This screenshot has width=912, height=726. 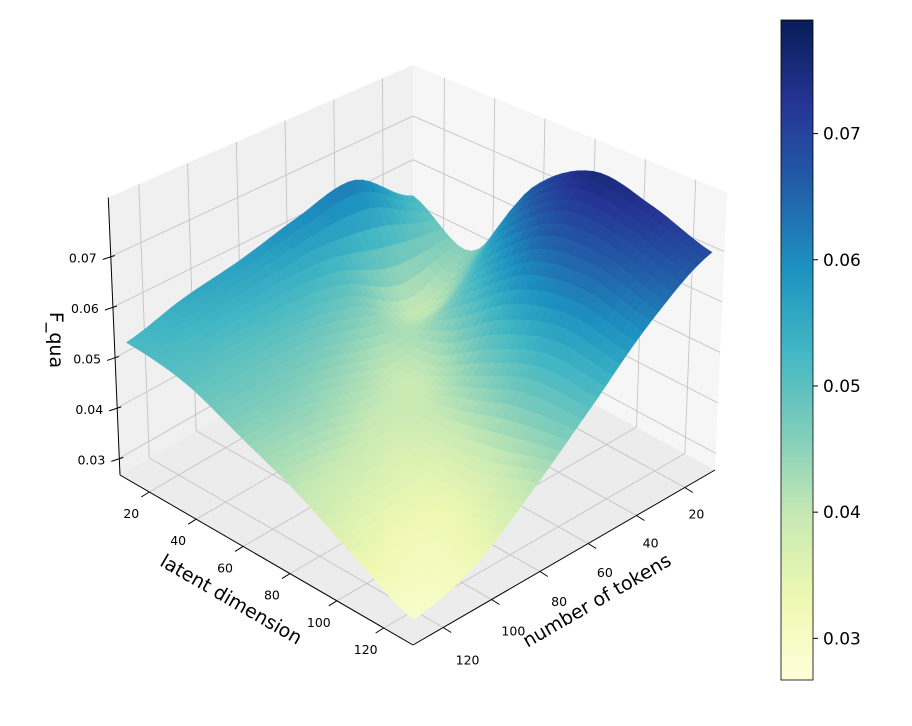 What do you see at coordinates (87, 358) in the screenshot?
I see `z-tick-label: 0.05` at bounding box center [87, 358].